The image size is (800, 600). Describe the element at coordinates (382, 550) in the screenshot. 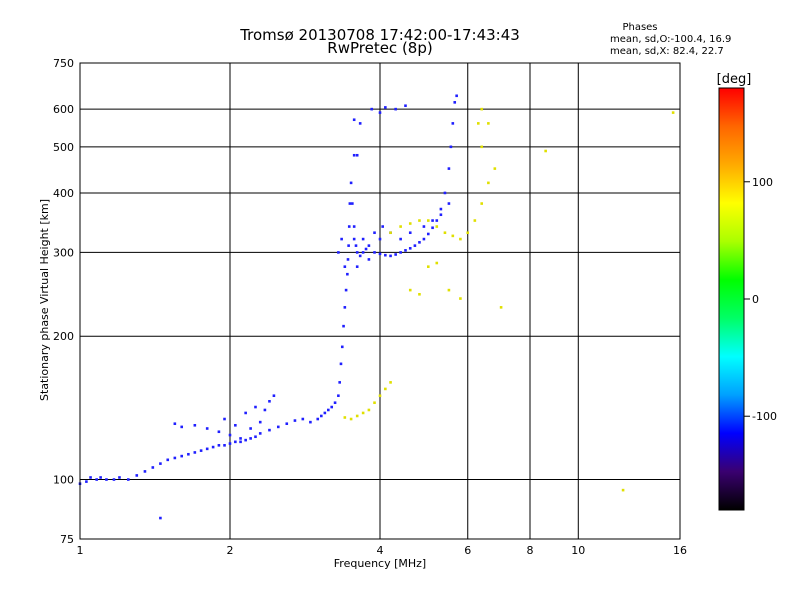

I see `x-axis-ticks: 1 2 4 6 8 10 16` at that location.